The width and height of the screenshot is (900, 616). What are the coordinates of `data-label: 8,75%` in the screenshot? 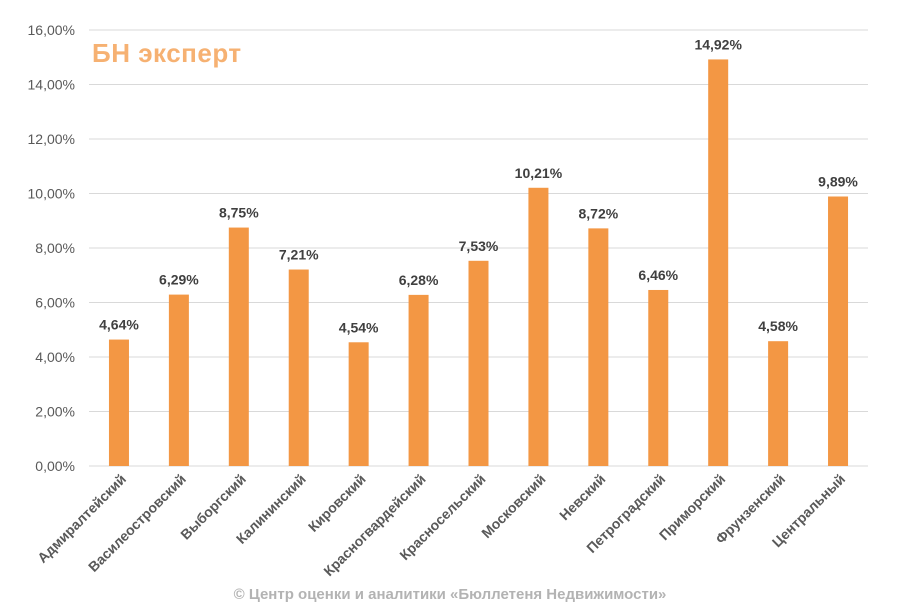 It's located at (239, 213).